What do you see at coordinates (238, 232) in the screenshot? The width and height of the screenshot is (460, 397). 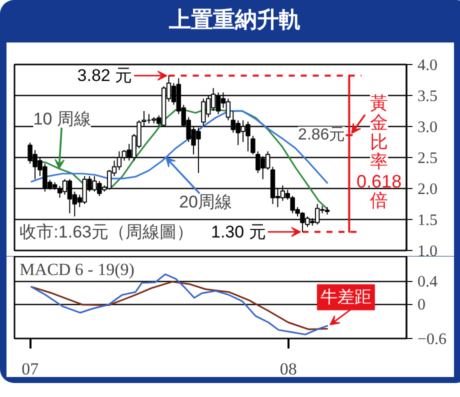 I see `ref-line-label: 1.30 元` at bounding box center [238, 232].